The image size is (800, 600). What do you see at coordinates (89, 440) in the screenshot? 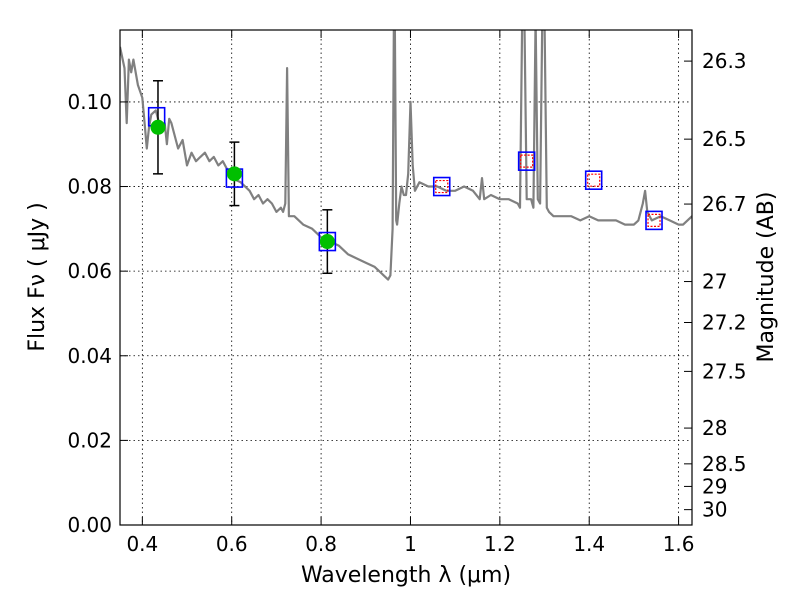
I see `y-tick-label: 0.02` at bounding box center [89, 440].